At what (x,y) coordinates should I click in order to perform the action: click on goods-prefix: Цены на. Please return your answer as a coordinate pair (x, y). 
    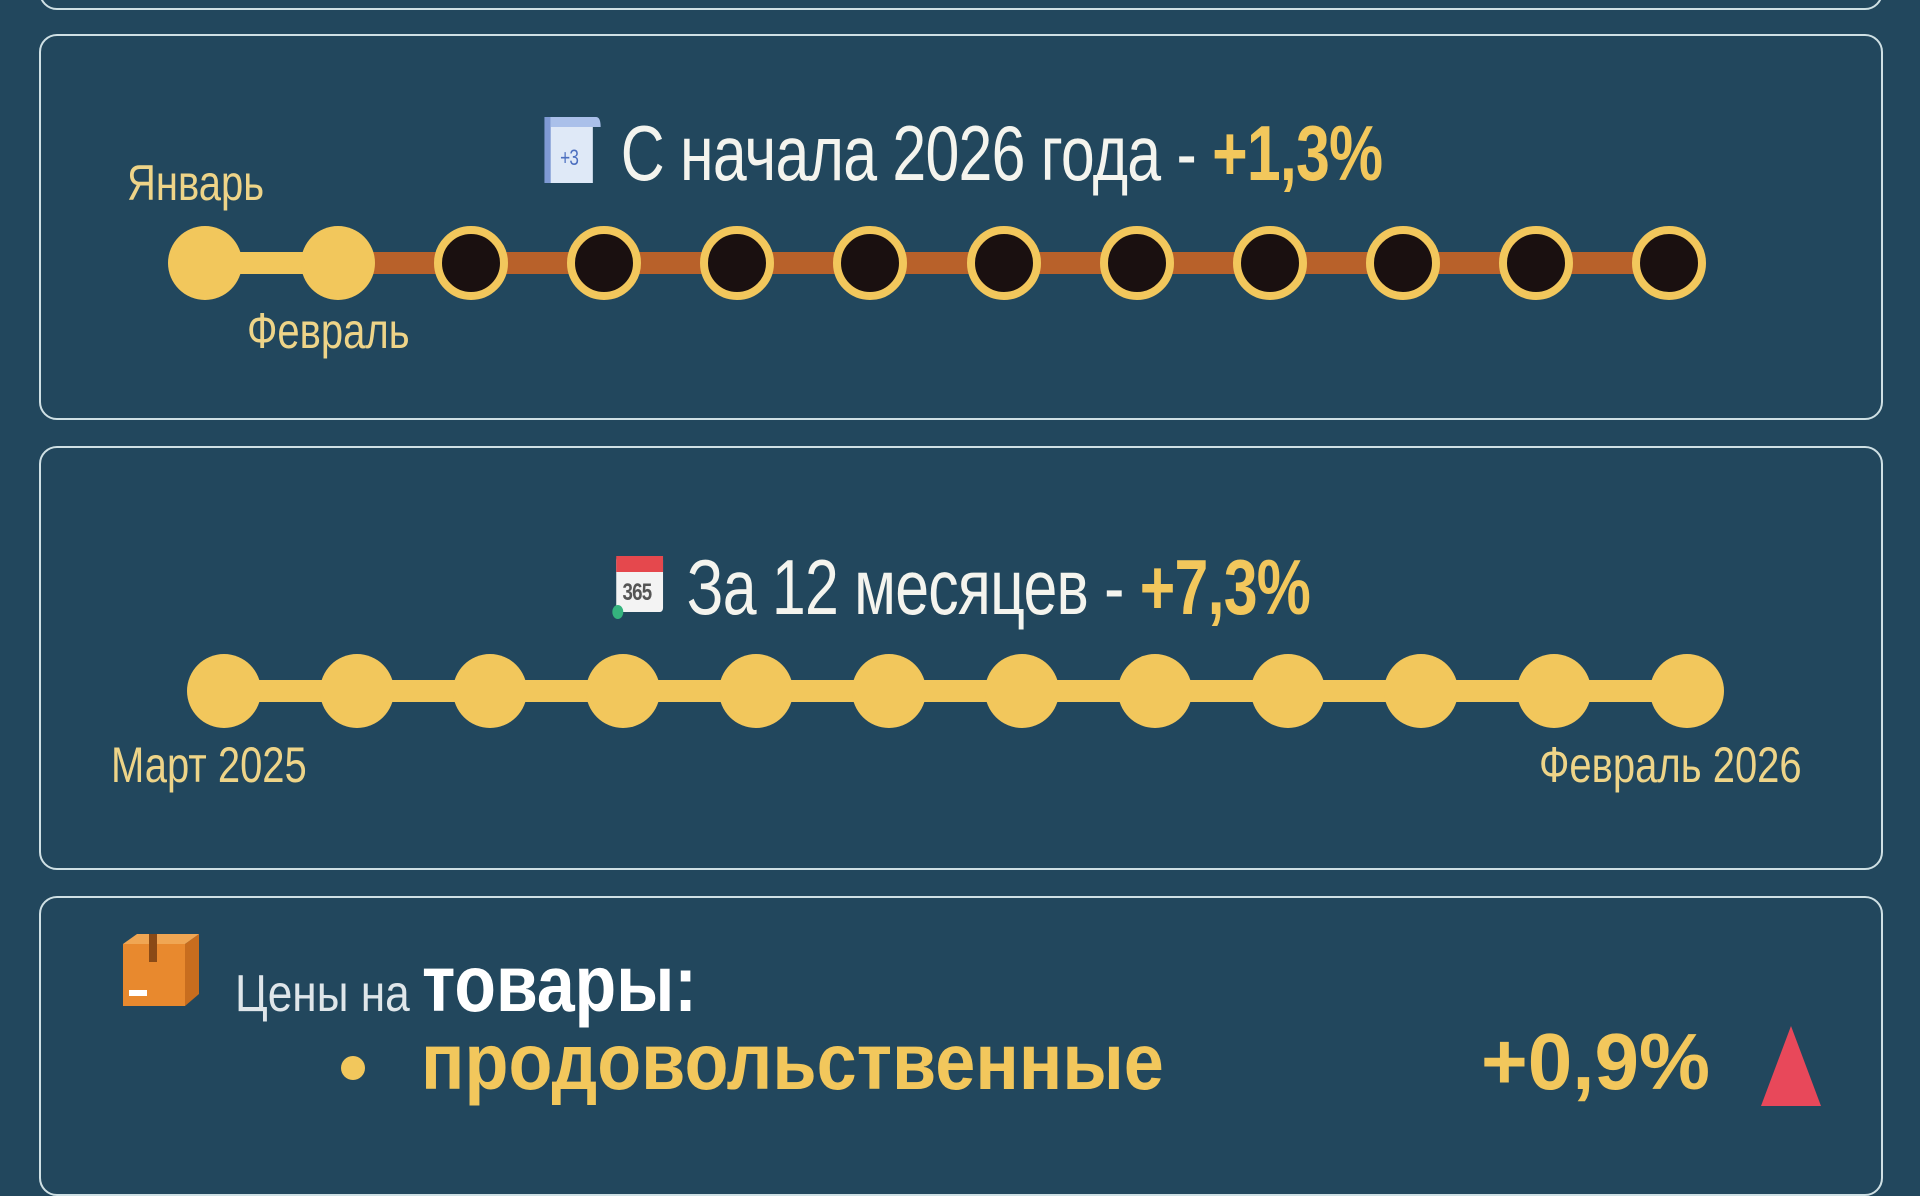
    Looking at the image, I should click on (329, 994).